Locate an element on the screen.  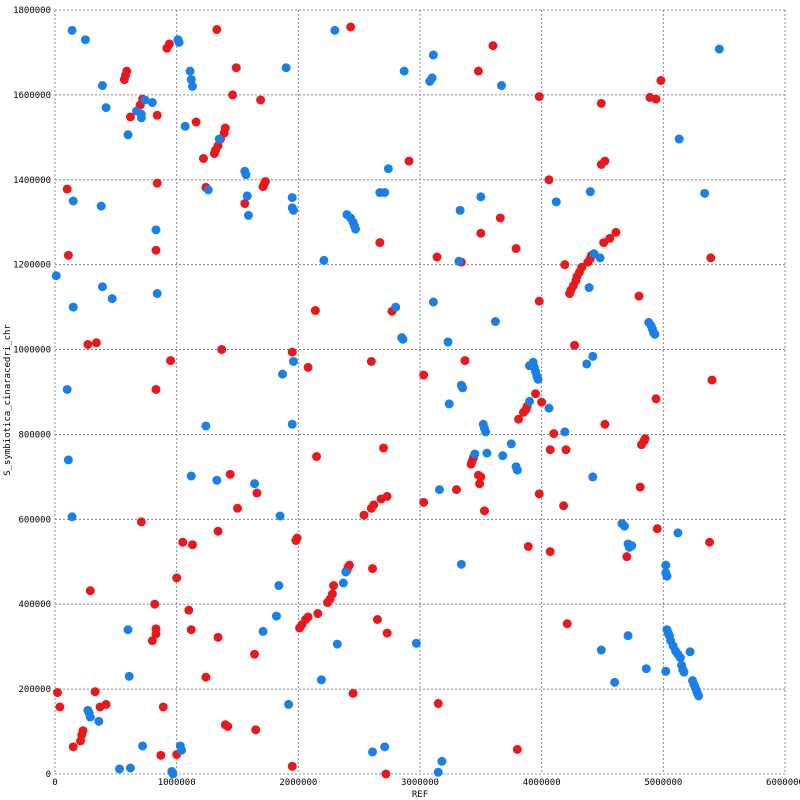
y-tick-label: 1600000 is located at coordinates (32, 96).